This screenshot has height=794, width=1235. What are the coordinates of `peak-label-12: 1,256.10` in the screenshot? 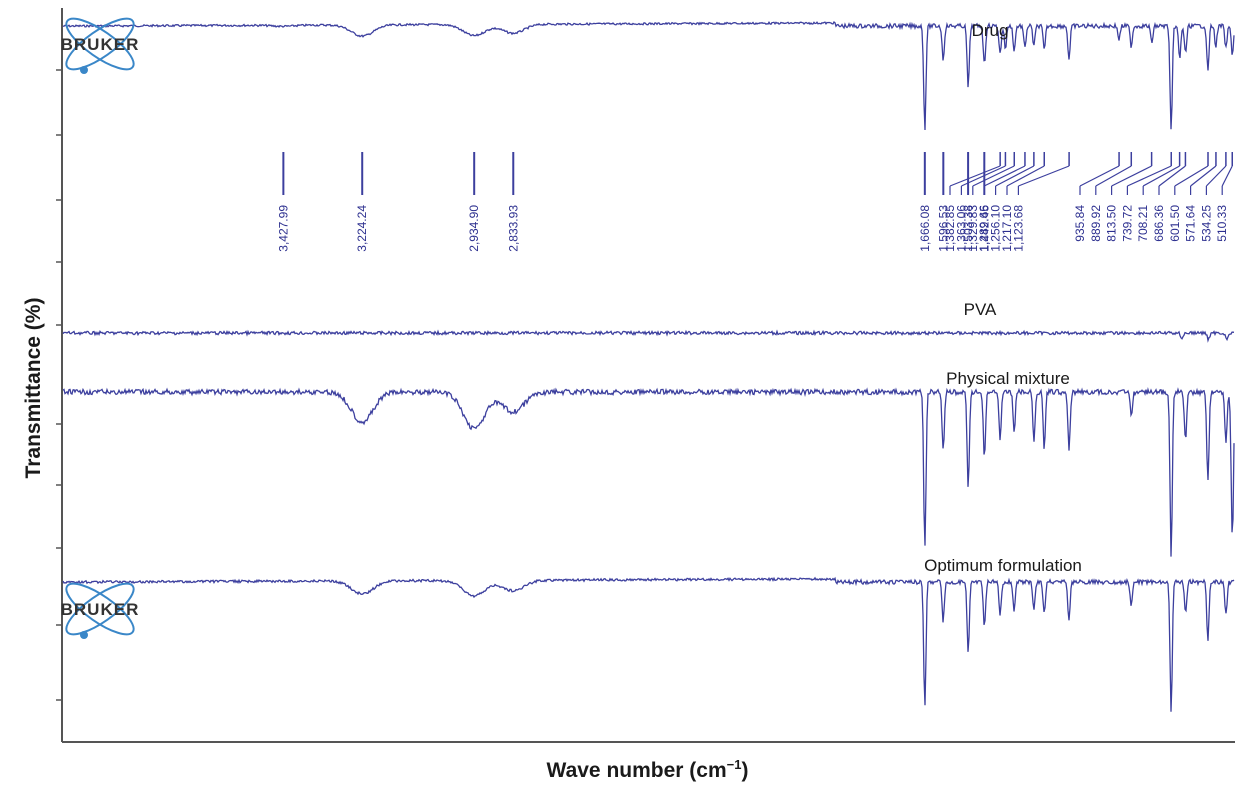 It's located at (996, 228).